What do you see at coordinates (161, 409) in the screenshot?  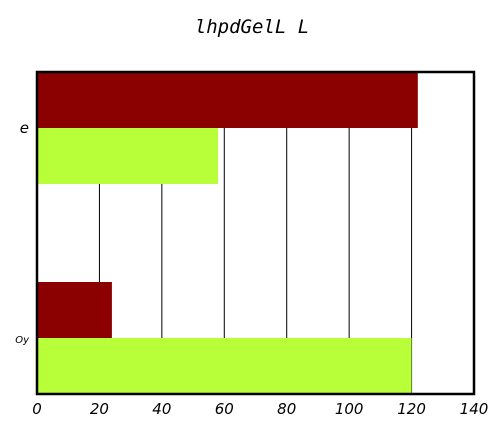 I see `x-tick-label: 40` at bounding box center [161, 409].